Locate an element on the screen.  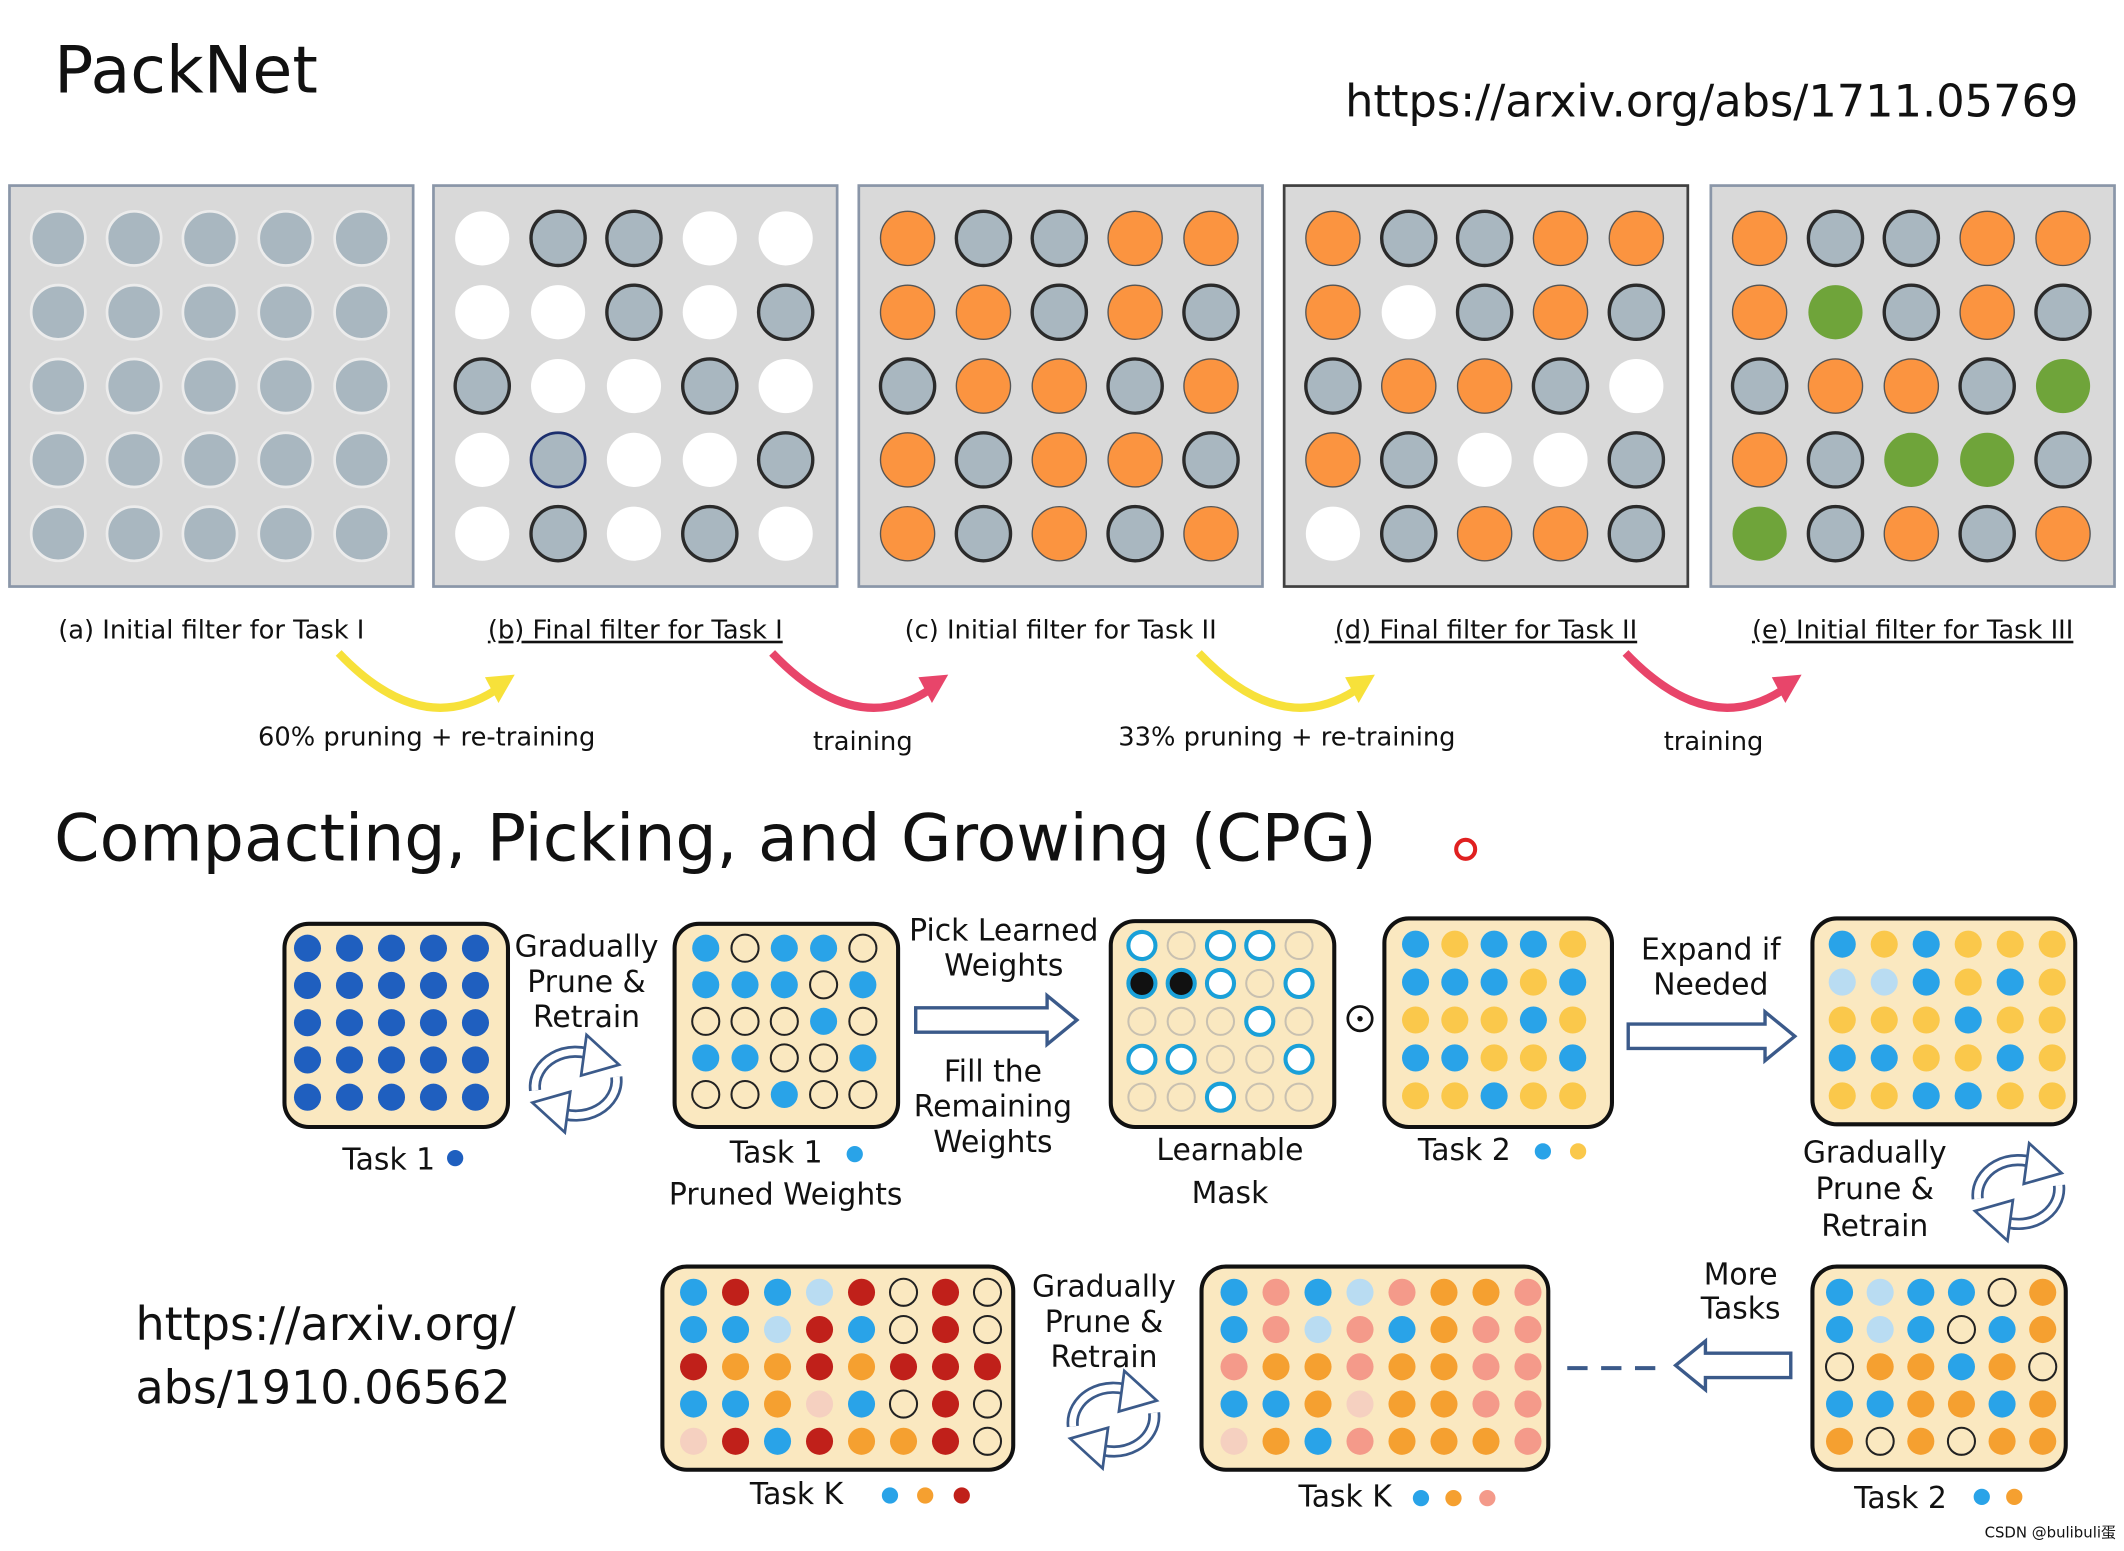
cycle-head is located at coordinates (2043, 1163).